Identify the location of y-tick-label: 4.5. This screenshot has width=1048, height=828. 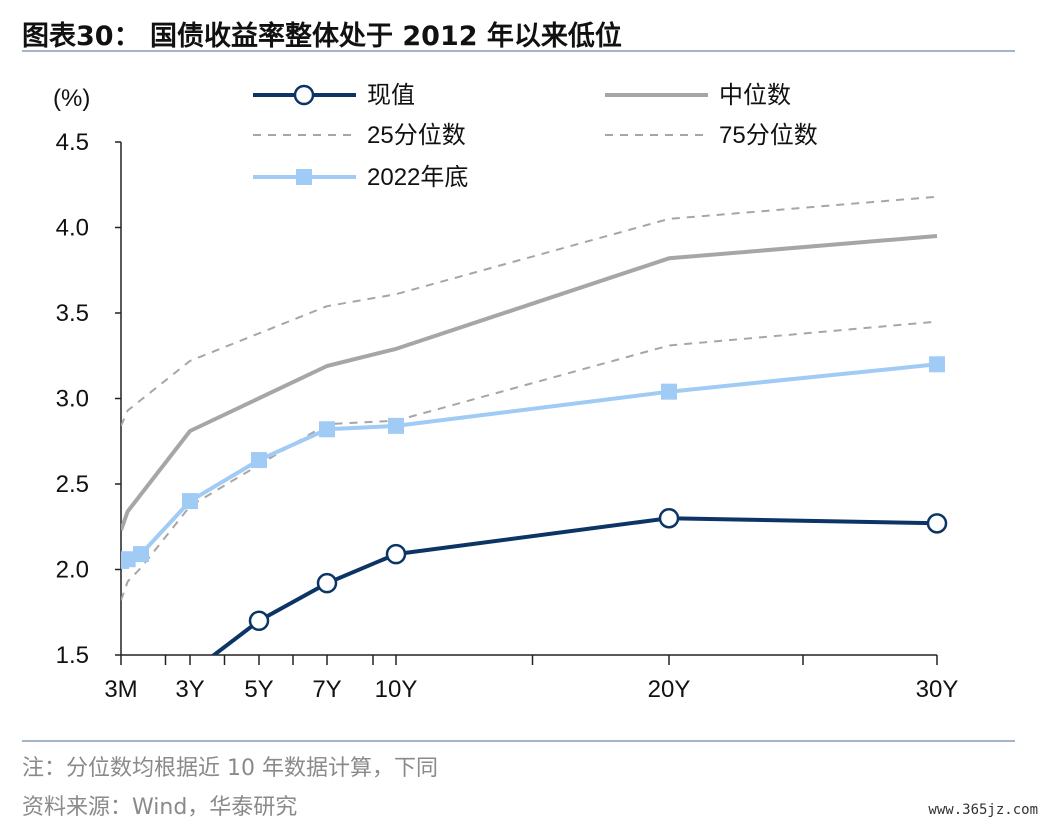
(72, 142).